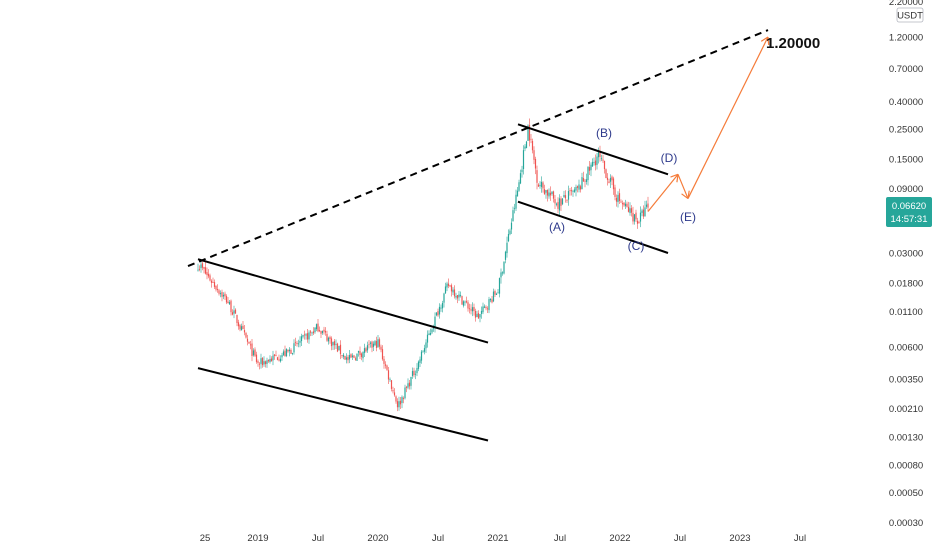  Describe the element at coordinates (906, 312) in the screenshot. I see `y-tick-label: 0.01100` at that location.